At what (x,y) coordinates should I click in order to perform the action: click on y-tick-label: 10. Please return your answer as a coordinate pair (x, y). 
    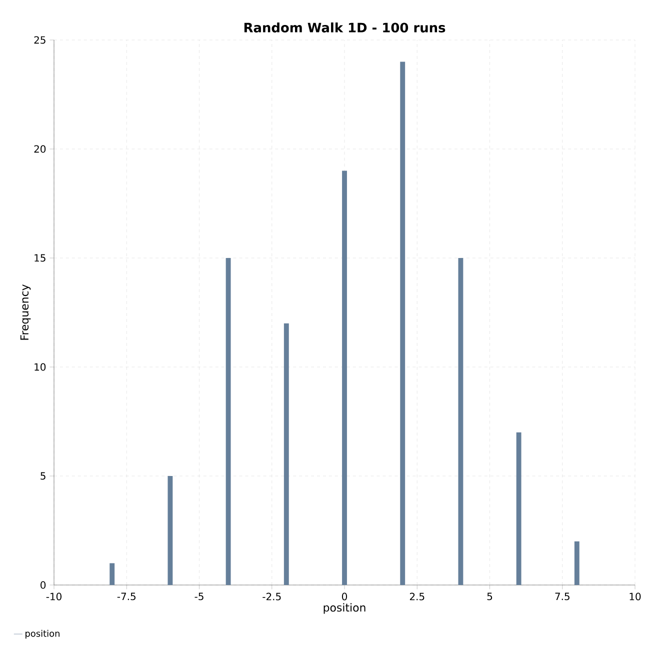
    Looking at the image, I should click on (40, 367).